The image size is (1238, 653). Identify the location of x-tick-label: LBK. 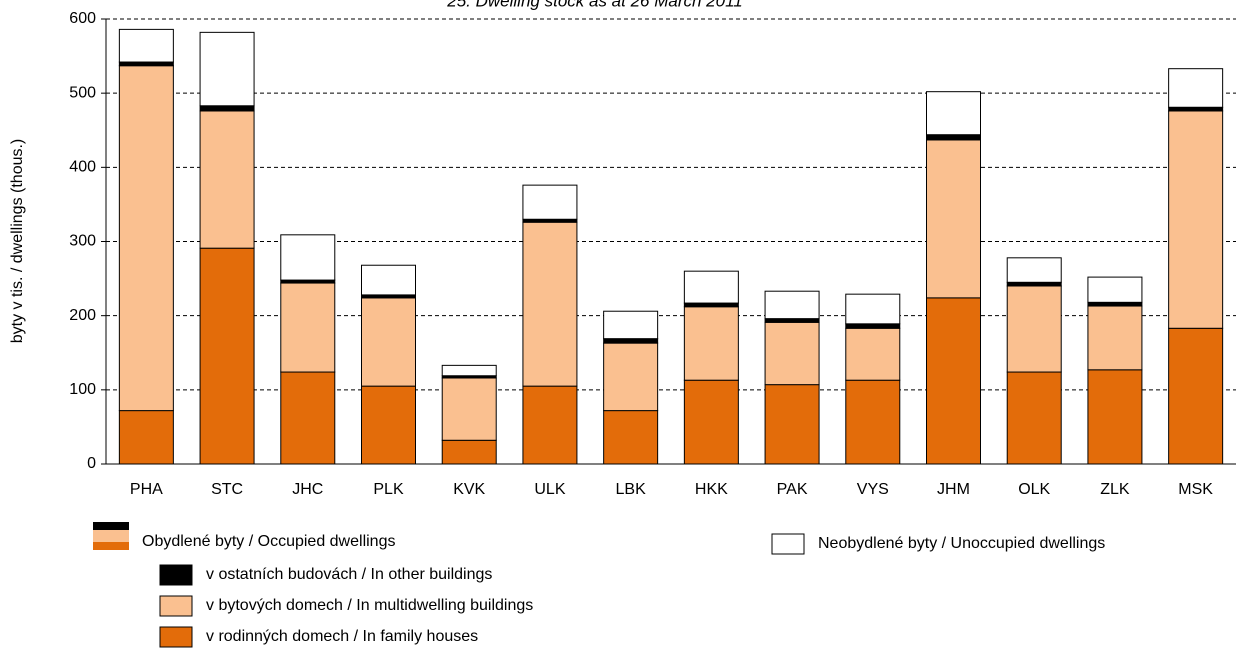
(631, 489).